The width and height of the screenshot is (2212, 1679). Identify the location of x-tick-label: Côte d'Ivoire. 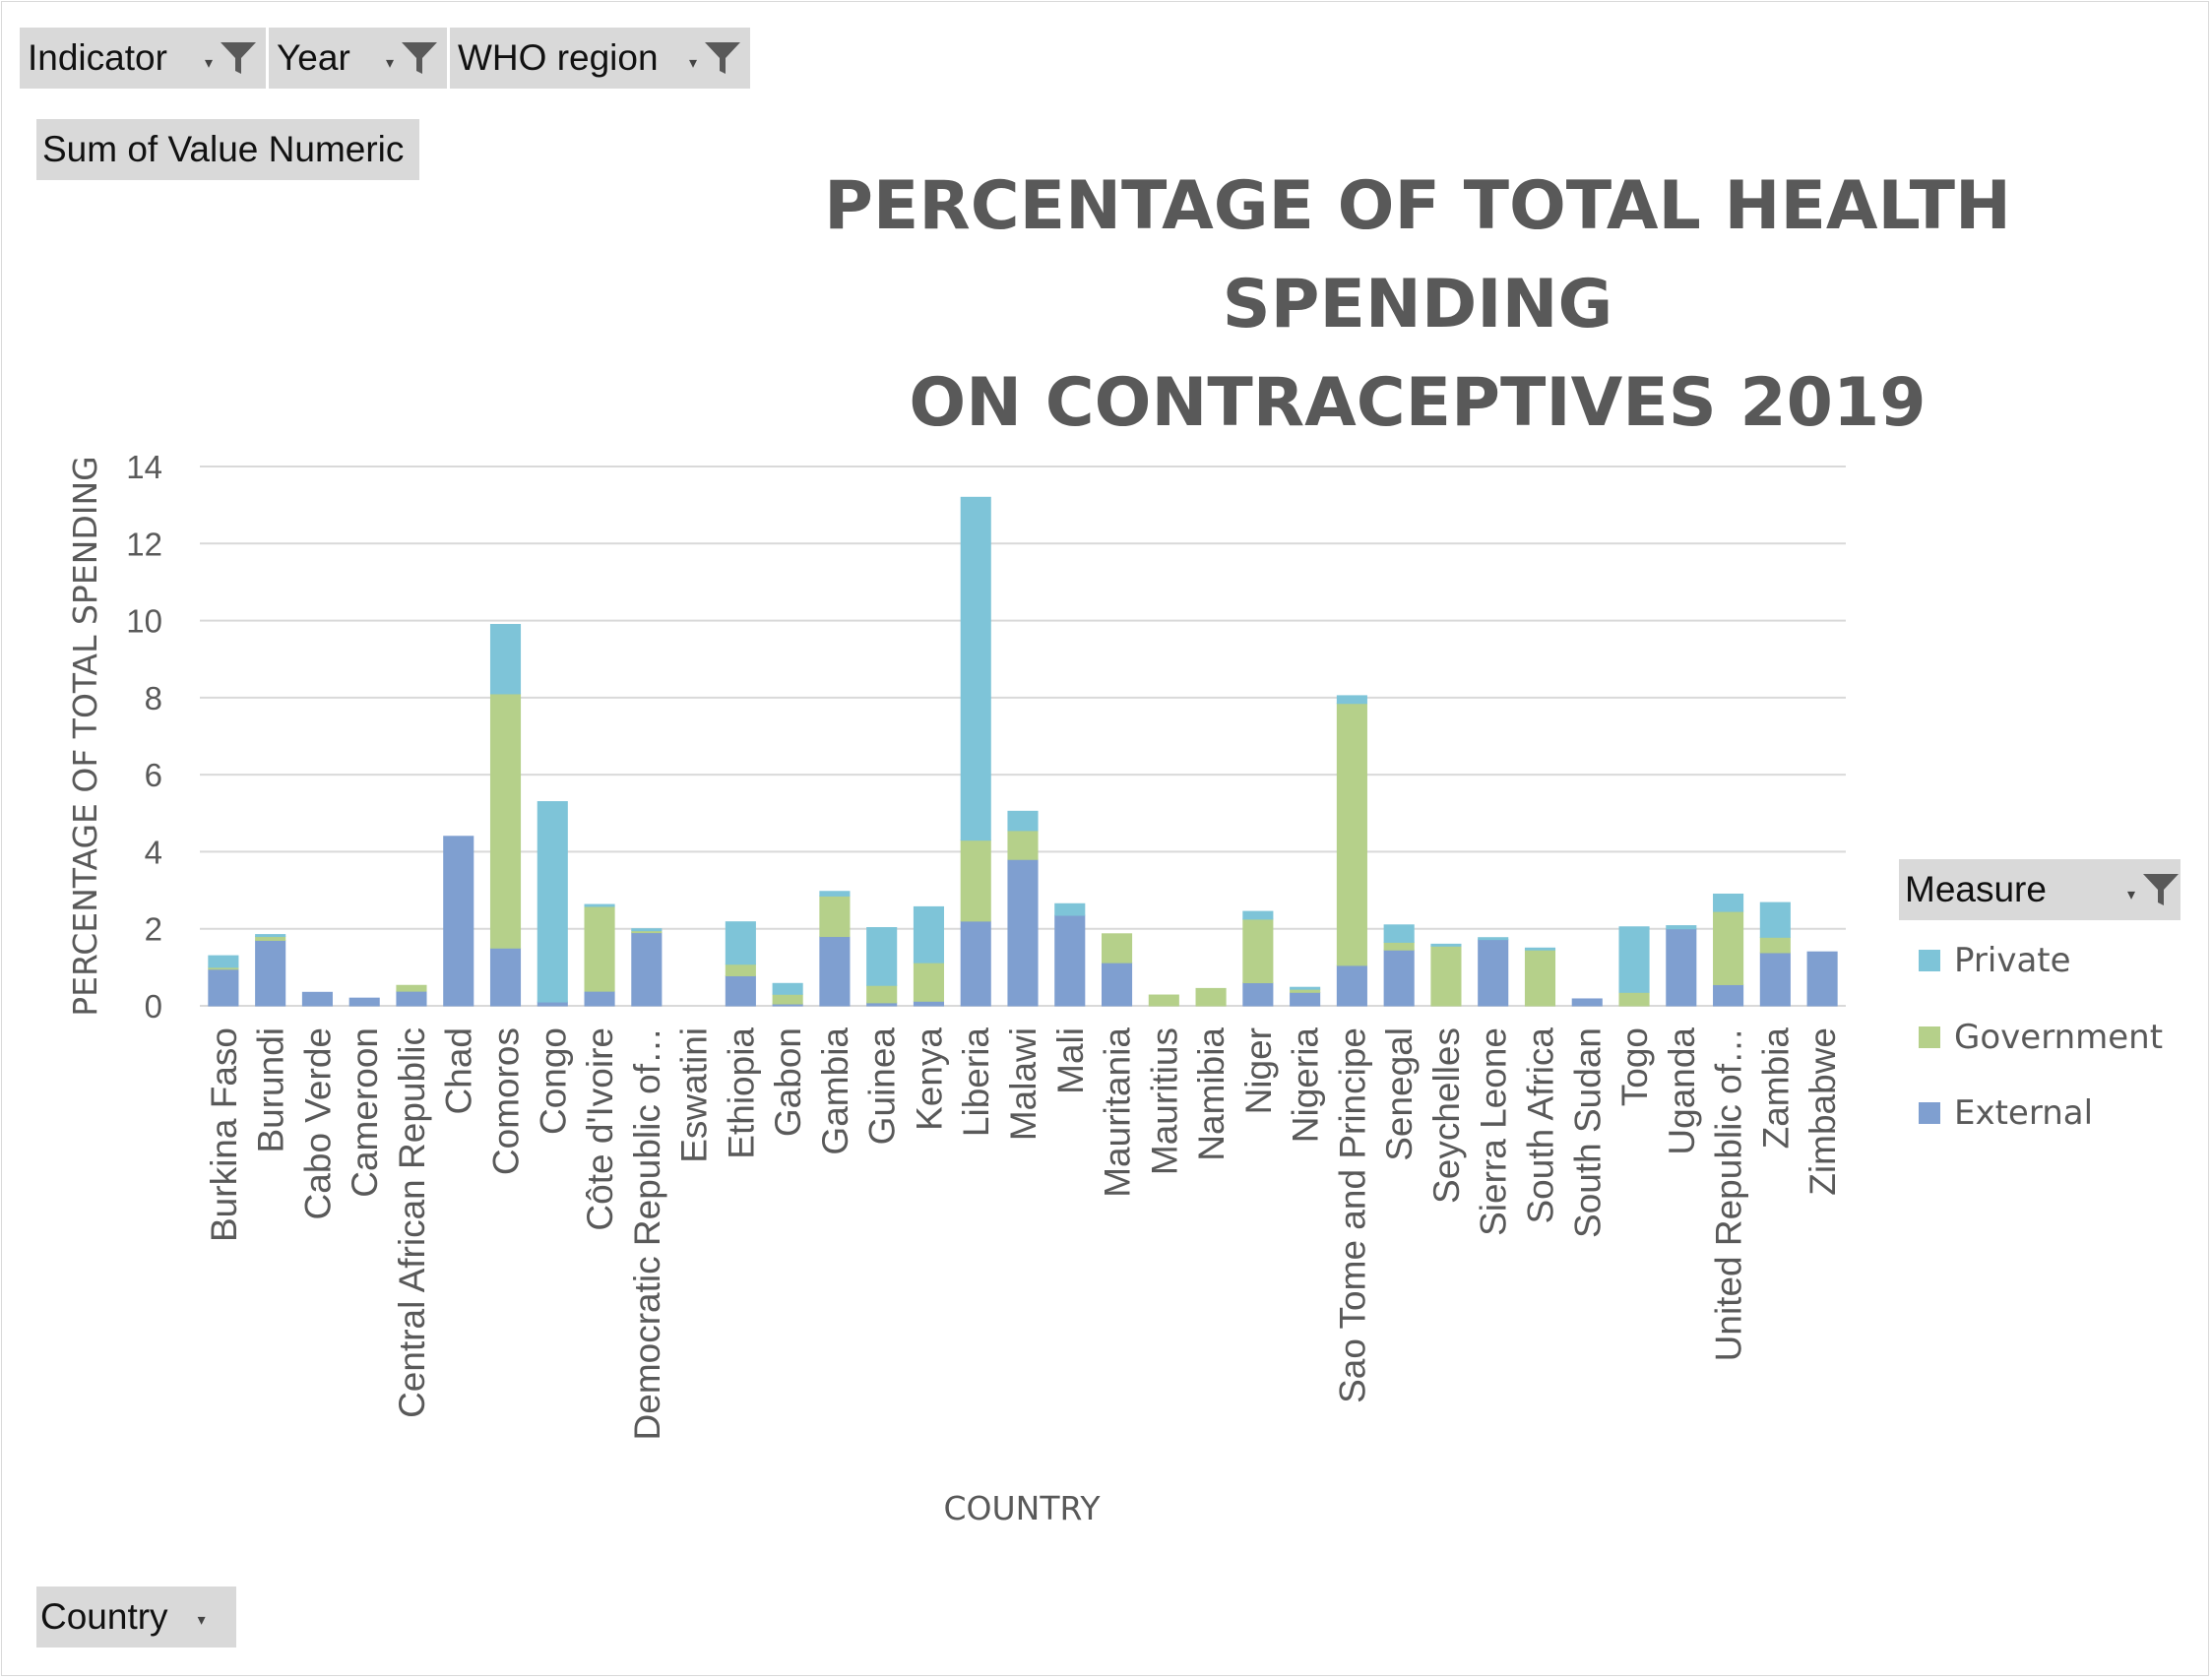
(600, 1129).